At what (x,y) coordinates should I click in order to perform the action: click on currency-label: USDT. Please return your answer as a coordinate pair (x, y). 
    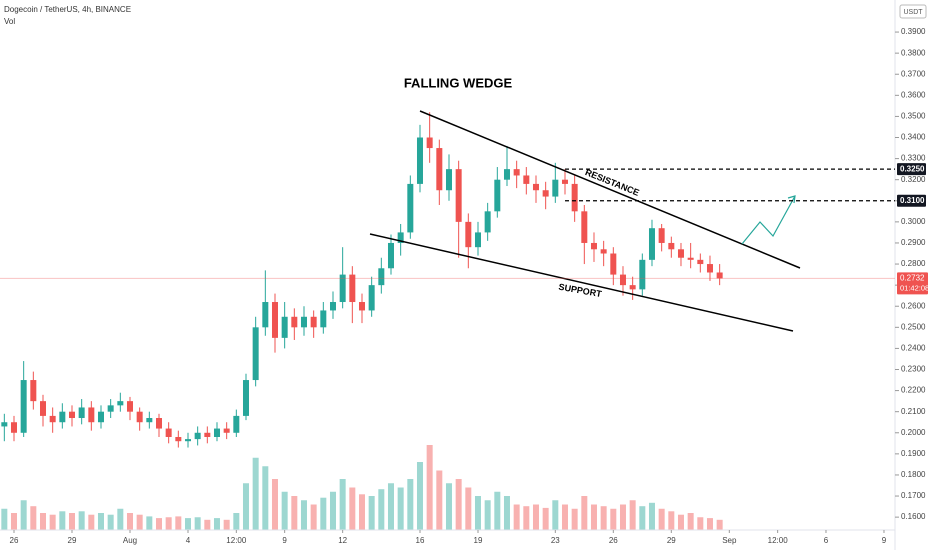
    Looking at the image, I should click on (913, 12).